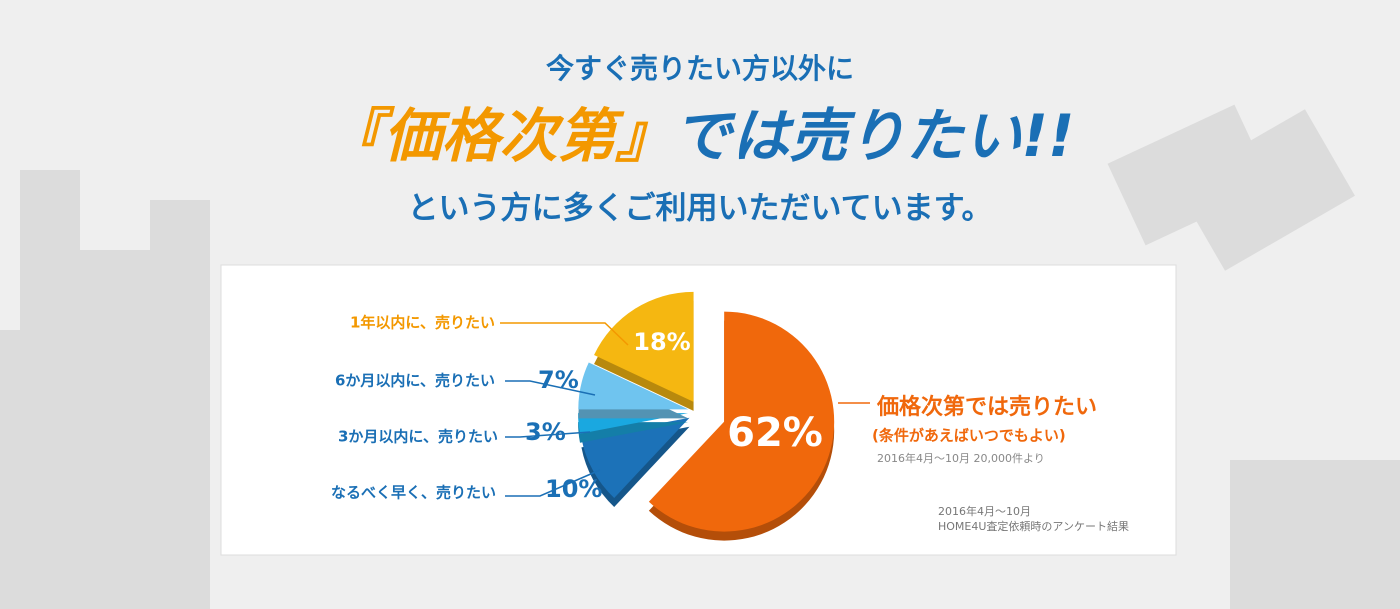 The image size is (1400, 609). What do you see at coordinates (661, 342) in the screenshot?
I see `value-label: 18%` at bounding box center [661, 342].